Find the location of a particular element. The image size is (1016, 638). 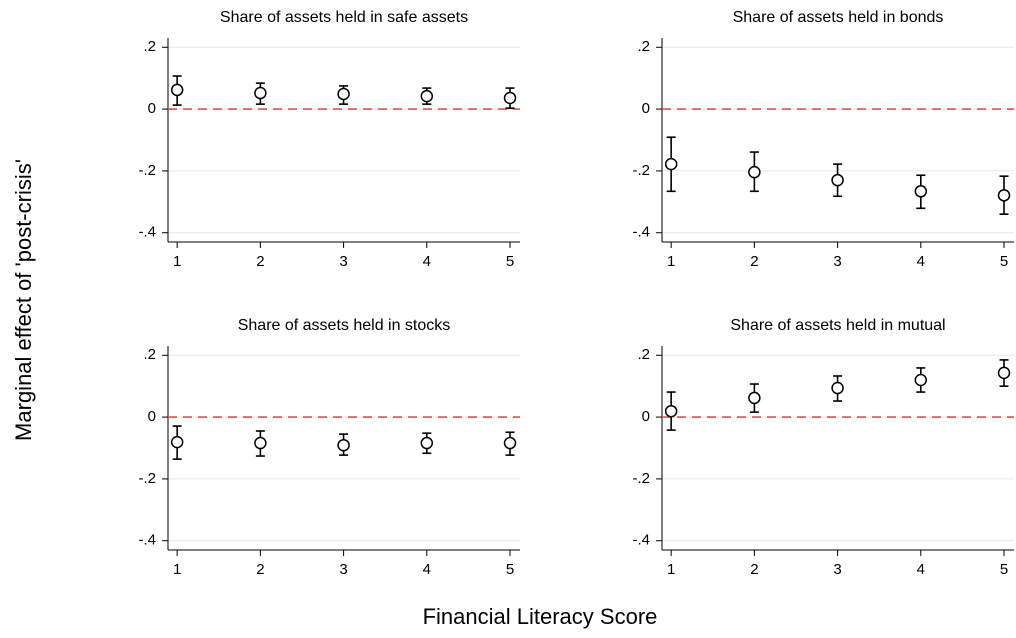

panel-title: Share of assets held in mutual is located at coordinates (837, 325).